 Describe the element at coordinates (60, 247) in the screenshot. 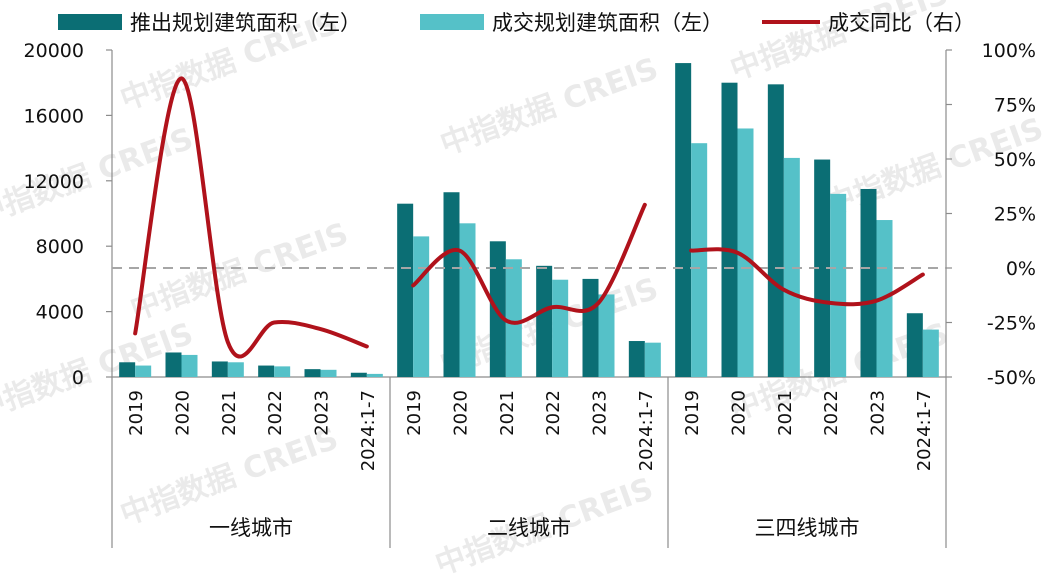

I see `y-left-tick-label: 8000` at that location.